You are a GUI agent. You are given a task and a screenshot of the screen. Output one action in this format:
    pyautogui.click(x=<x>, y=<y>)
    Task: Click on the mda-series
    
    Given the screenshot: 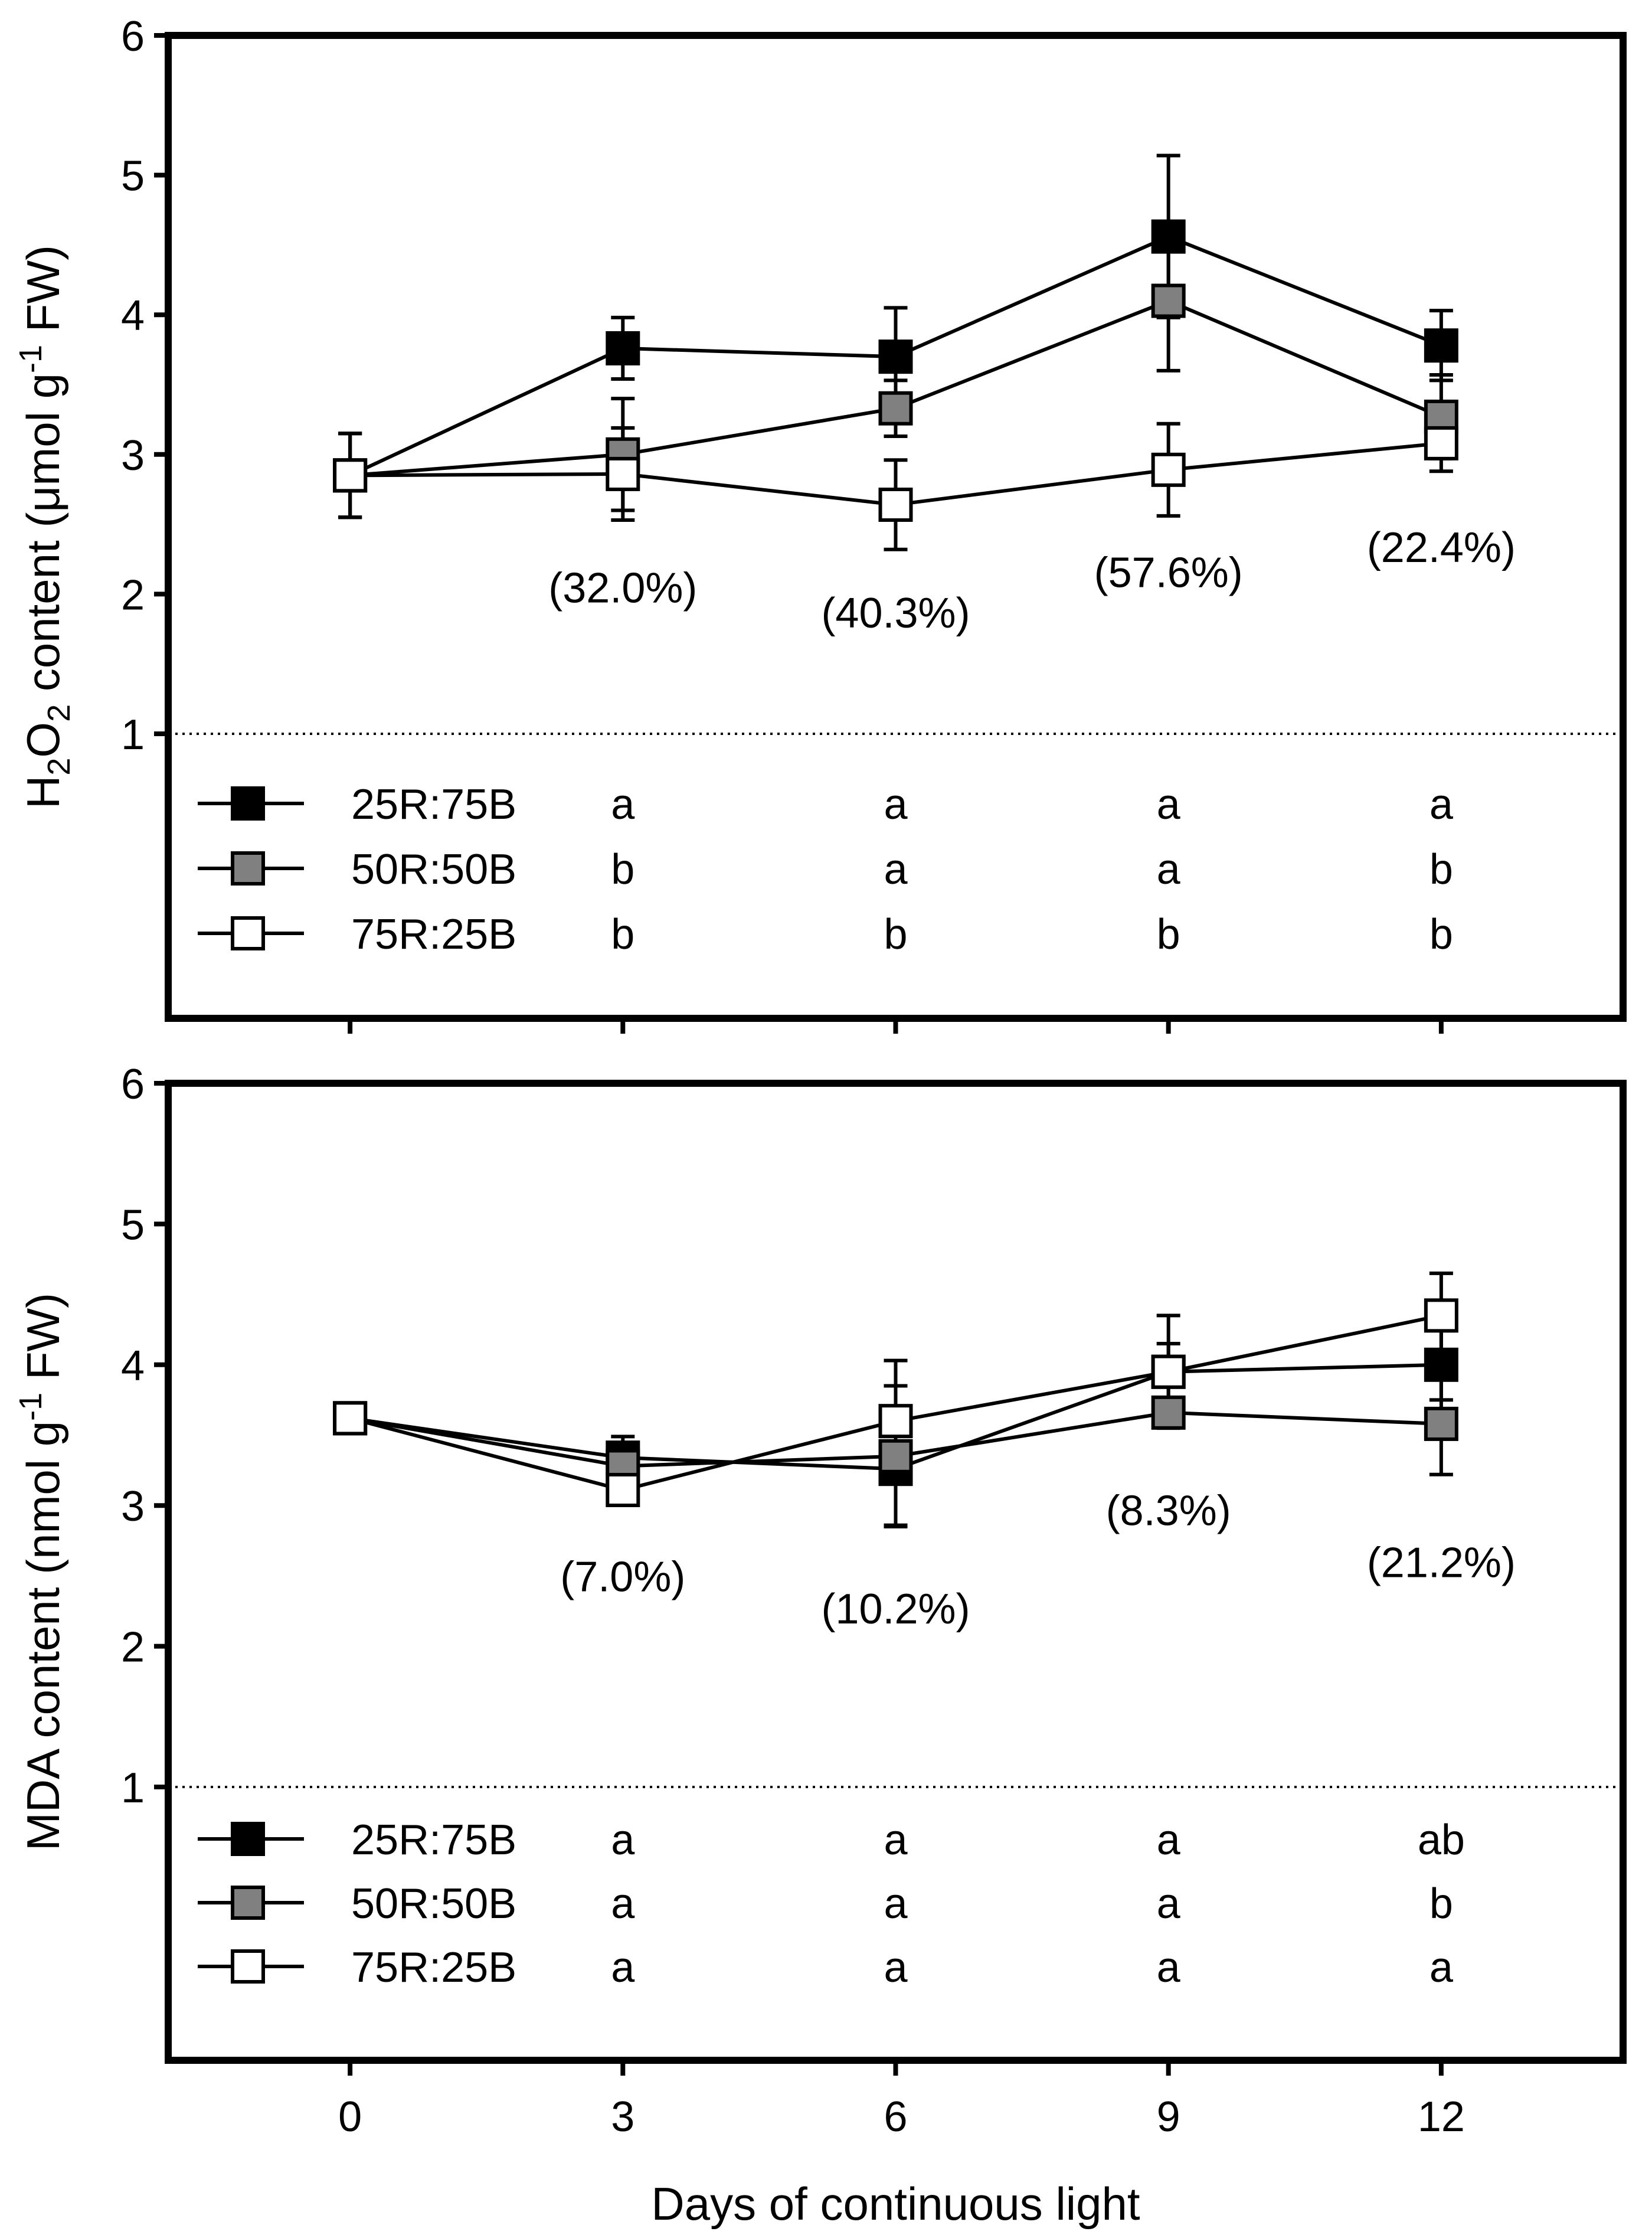 What is the action you would take?
    pyautogui.click(x=896, y=1399)
    